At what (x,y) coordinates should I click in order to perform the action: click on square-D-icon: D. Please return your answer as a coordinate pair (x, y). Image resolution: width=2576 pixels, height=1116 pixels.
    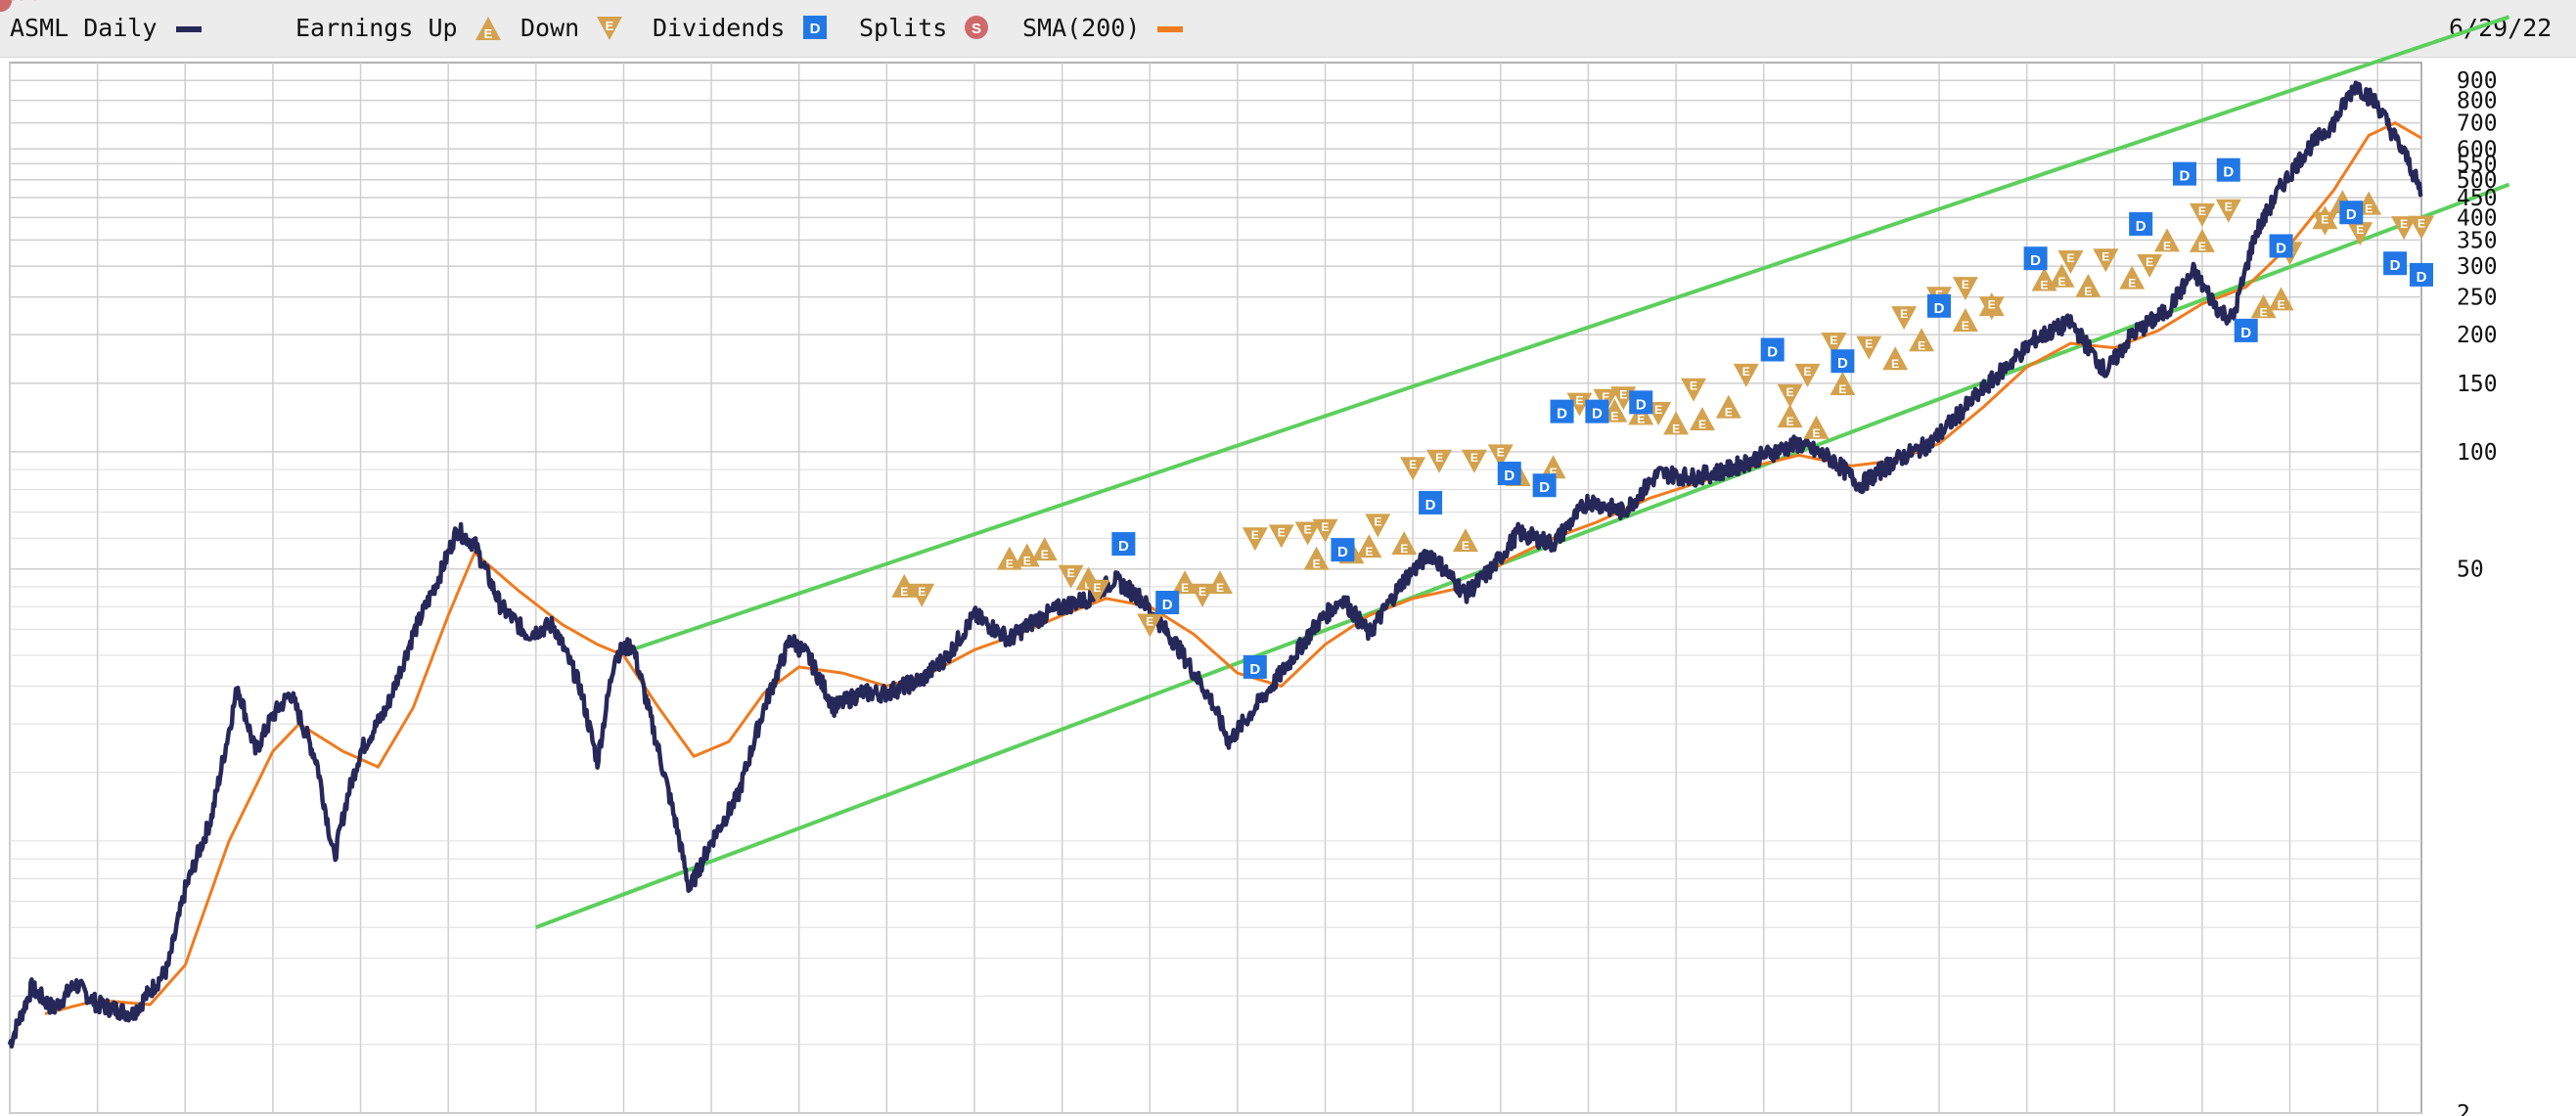
    Looking at the image, I should click on (815, 27).